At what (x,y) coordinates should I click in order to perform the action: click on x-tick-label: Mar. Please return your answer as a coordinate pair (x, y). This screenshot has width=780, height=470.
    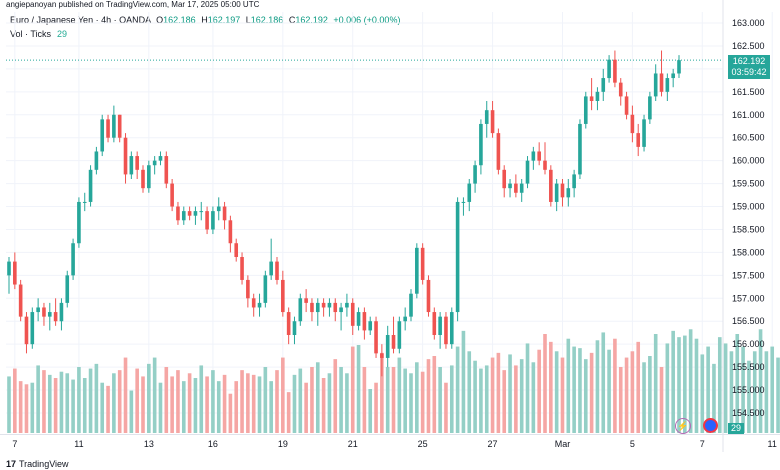
    Looking at the image, I should click on (563, 444).